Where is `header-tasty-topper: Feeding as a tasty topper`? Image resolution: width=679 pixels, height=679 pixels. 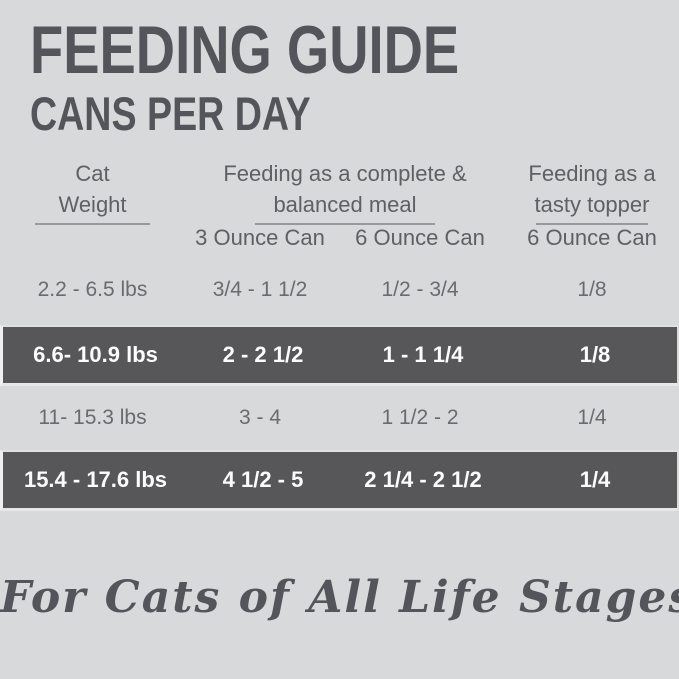
header-tasty-topper: Feeding as a tasty topper is located at coordinates (592, 192).